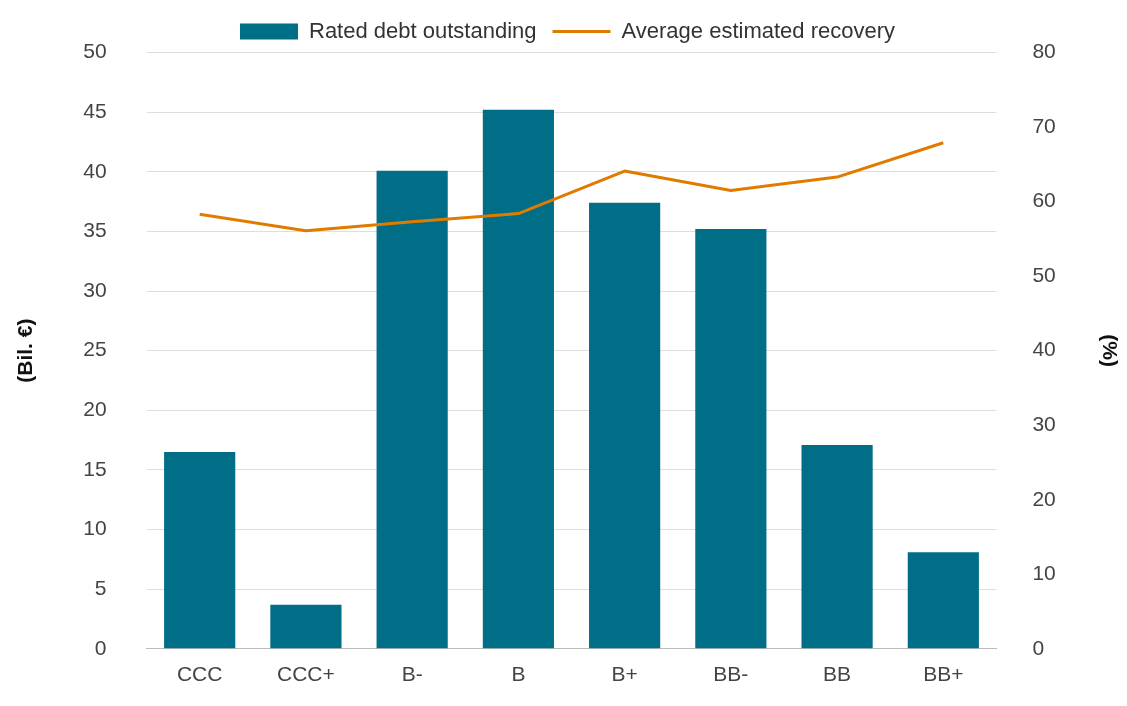 The width and height of the screenshot is (1127, 706). I want to click on x-tick-label: BB+, so click(943, 674).